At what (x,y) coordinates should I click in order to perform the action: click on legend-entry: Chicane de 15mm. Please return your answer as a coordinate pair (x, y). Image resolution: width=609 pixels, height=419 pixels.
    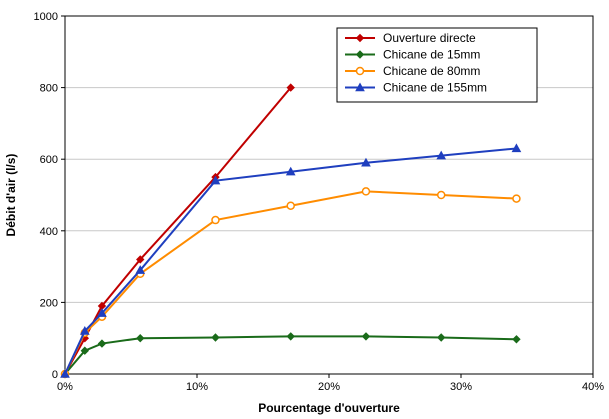
    Looking at the image, I should click on (412, 55).